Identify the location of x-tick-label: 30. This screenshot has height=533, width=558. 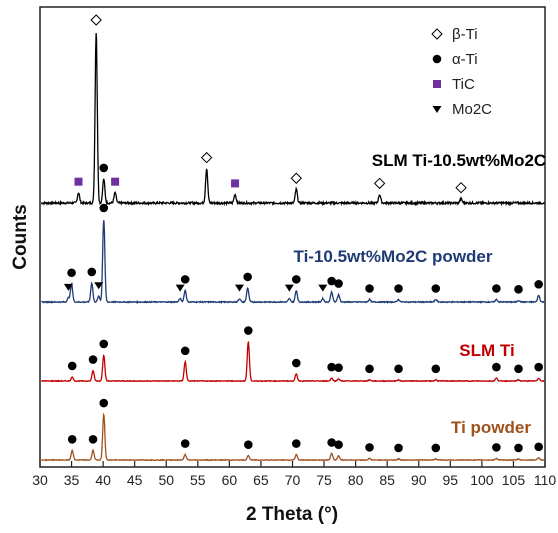
(40, 480).